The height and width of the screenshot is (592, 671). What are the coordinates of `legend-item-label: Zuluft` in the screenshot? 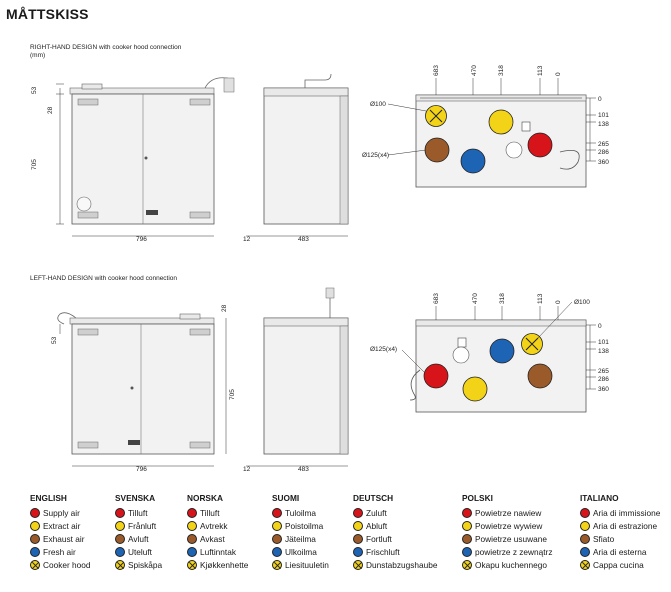 It's located at (376, 512).